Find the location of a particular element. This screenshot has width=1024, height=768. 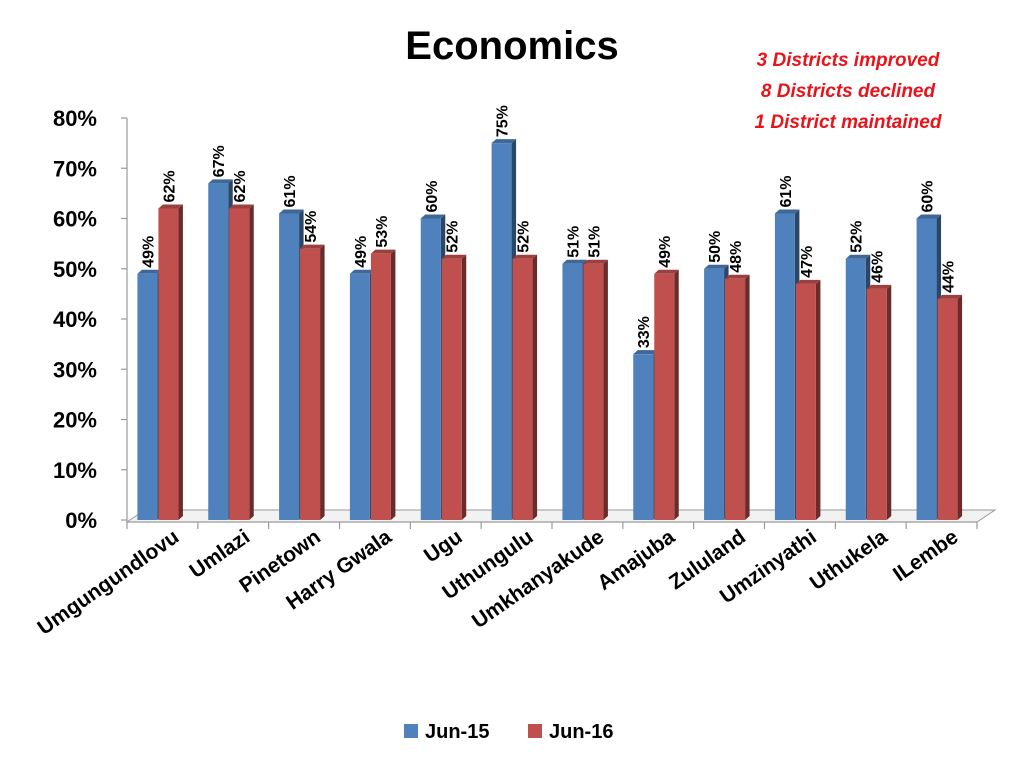

data-label: 53% is located at coordinates (382, 232).